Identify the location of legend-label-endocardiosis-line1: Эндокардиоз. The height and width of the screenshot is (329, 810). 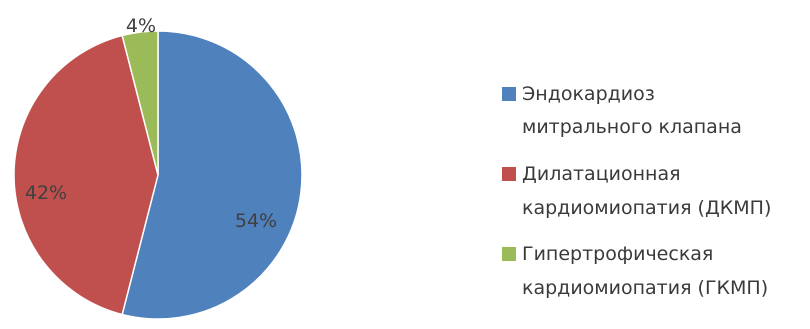
(588, 94).